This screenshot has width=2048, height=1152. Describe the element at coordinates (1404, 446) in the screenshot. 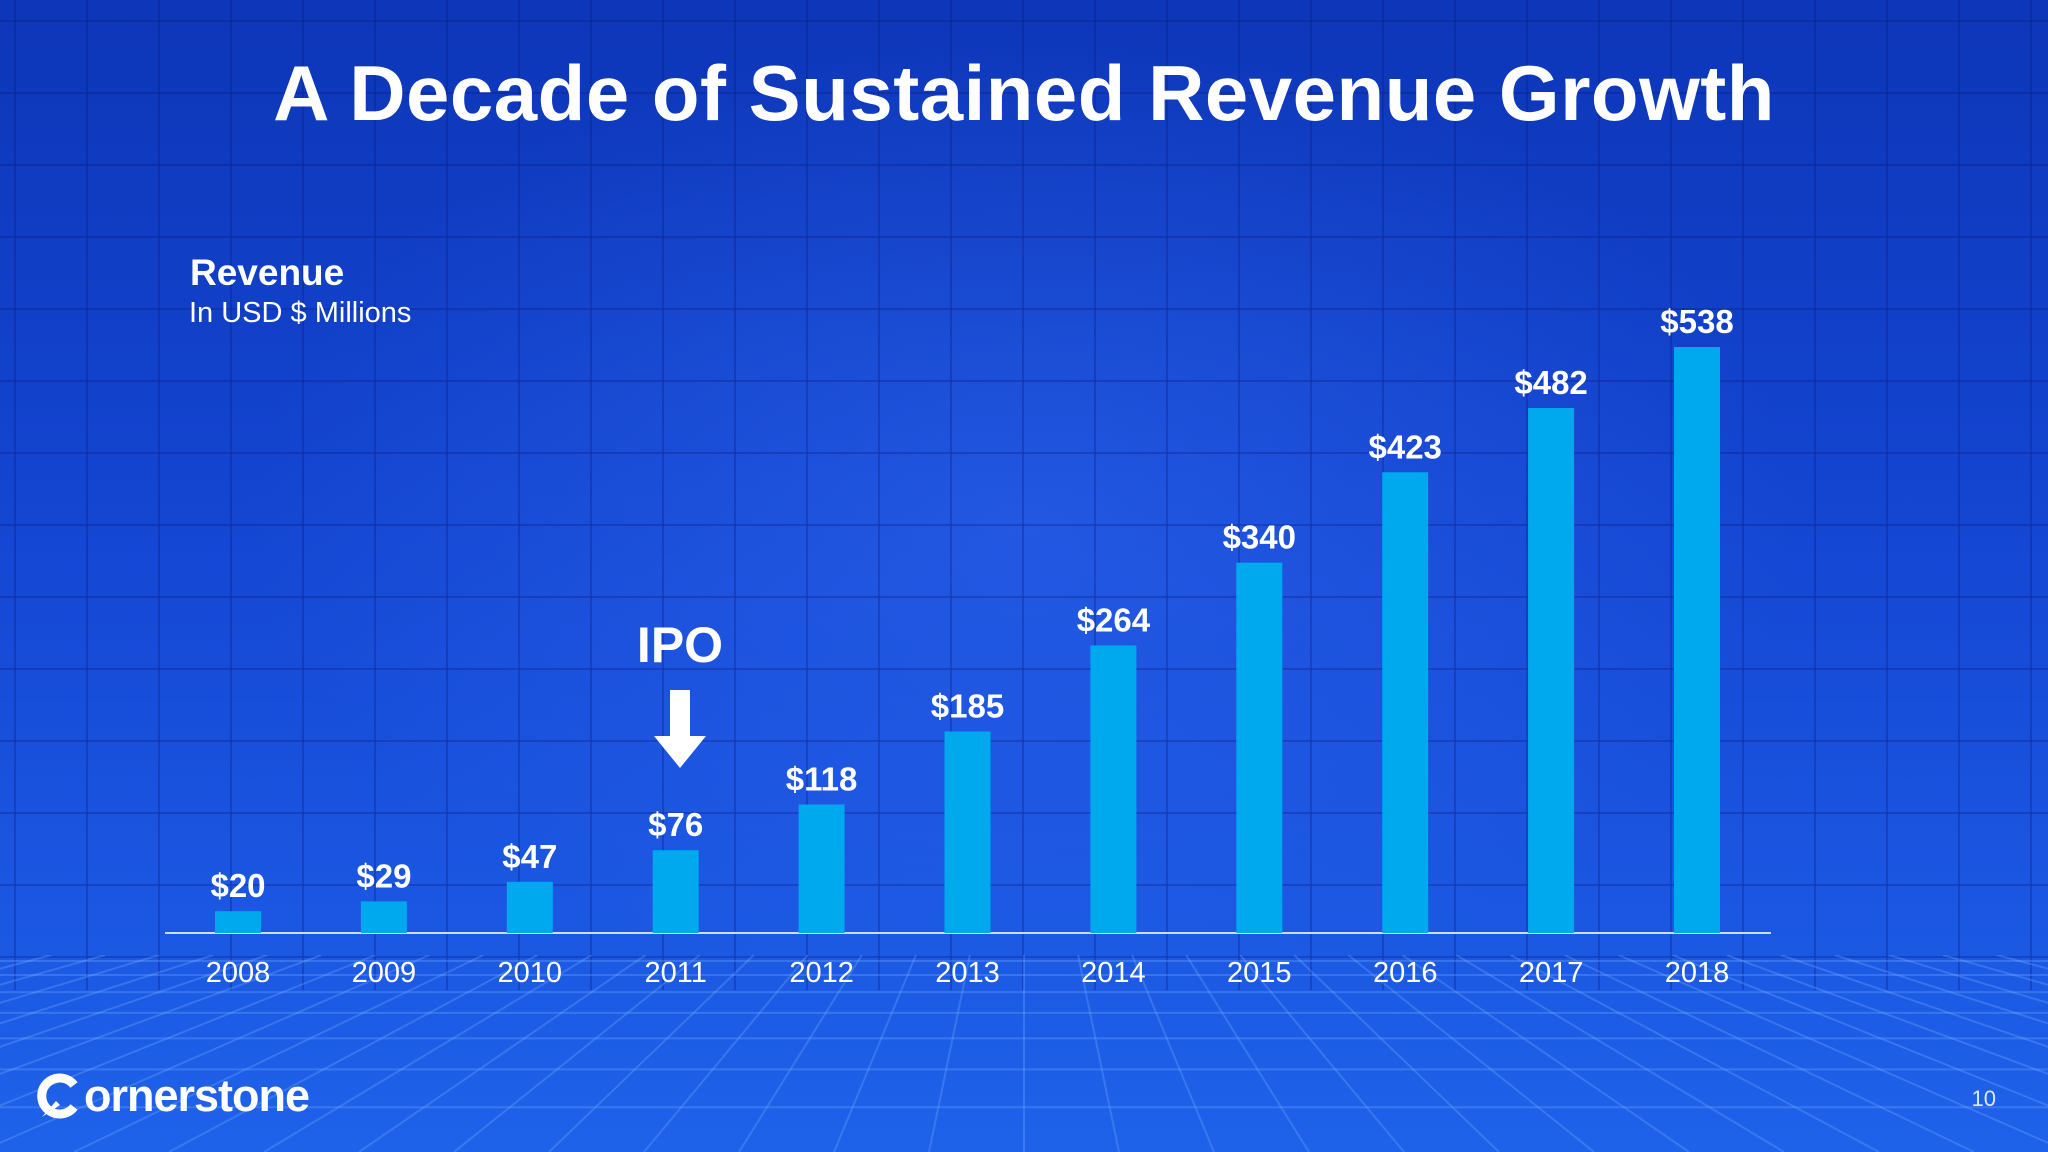

I see `data-label-2016: $423` at that location.